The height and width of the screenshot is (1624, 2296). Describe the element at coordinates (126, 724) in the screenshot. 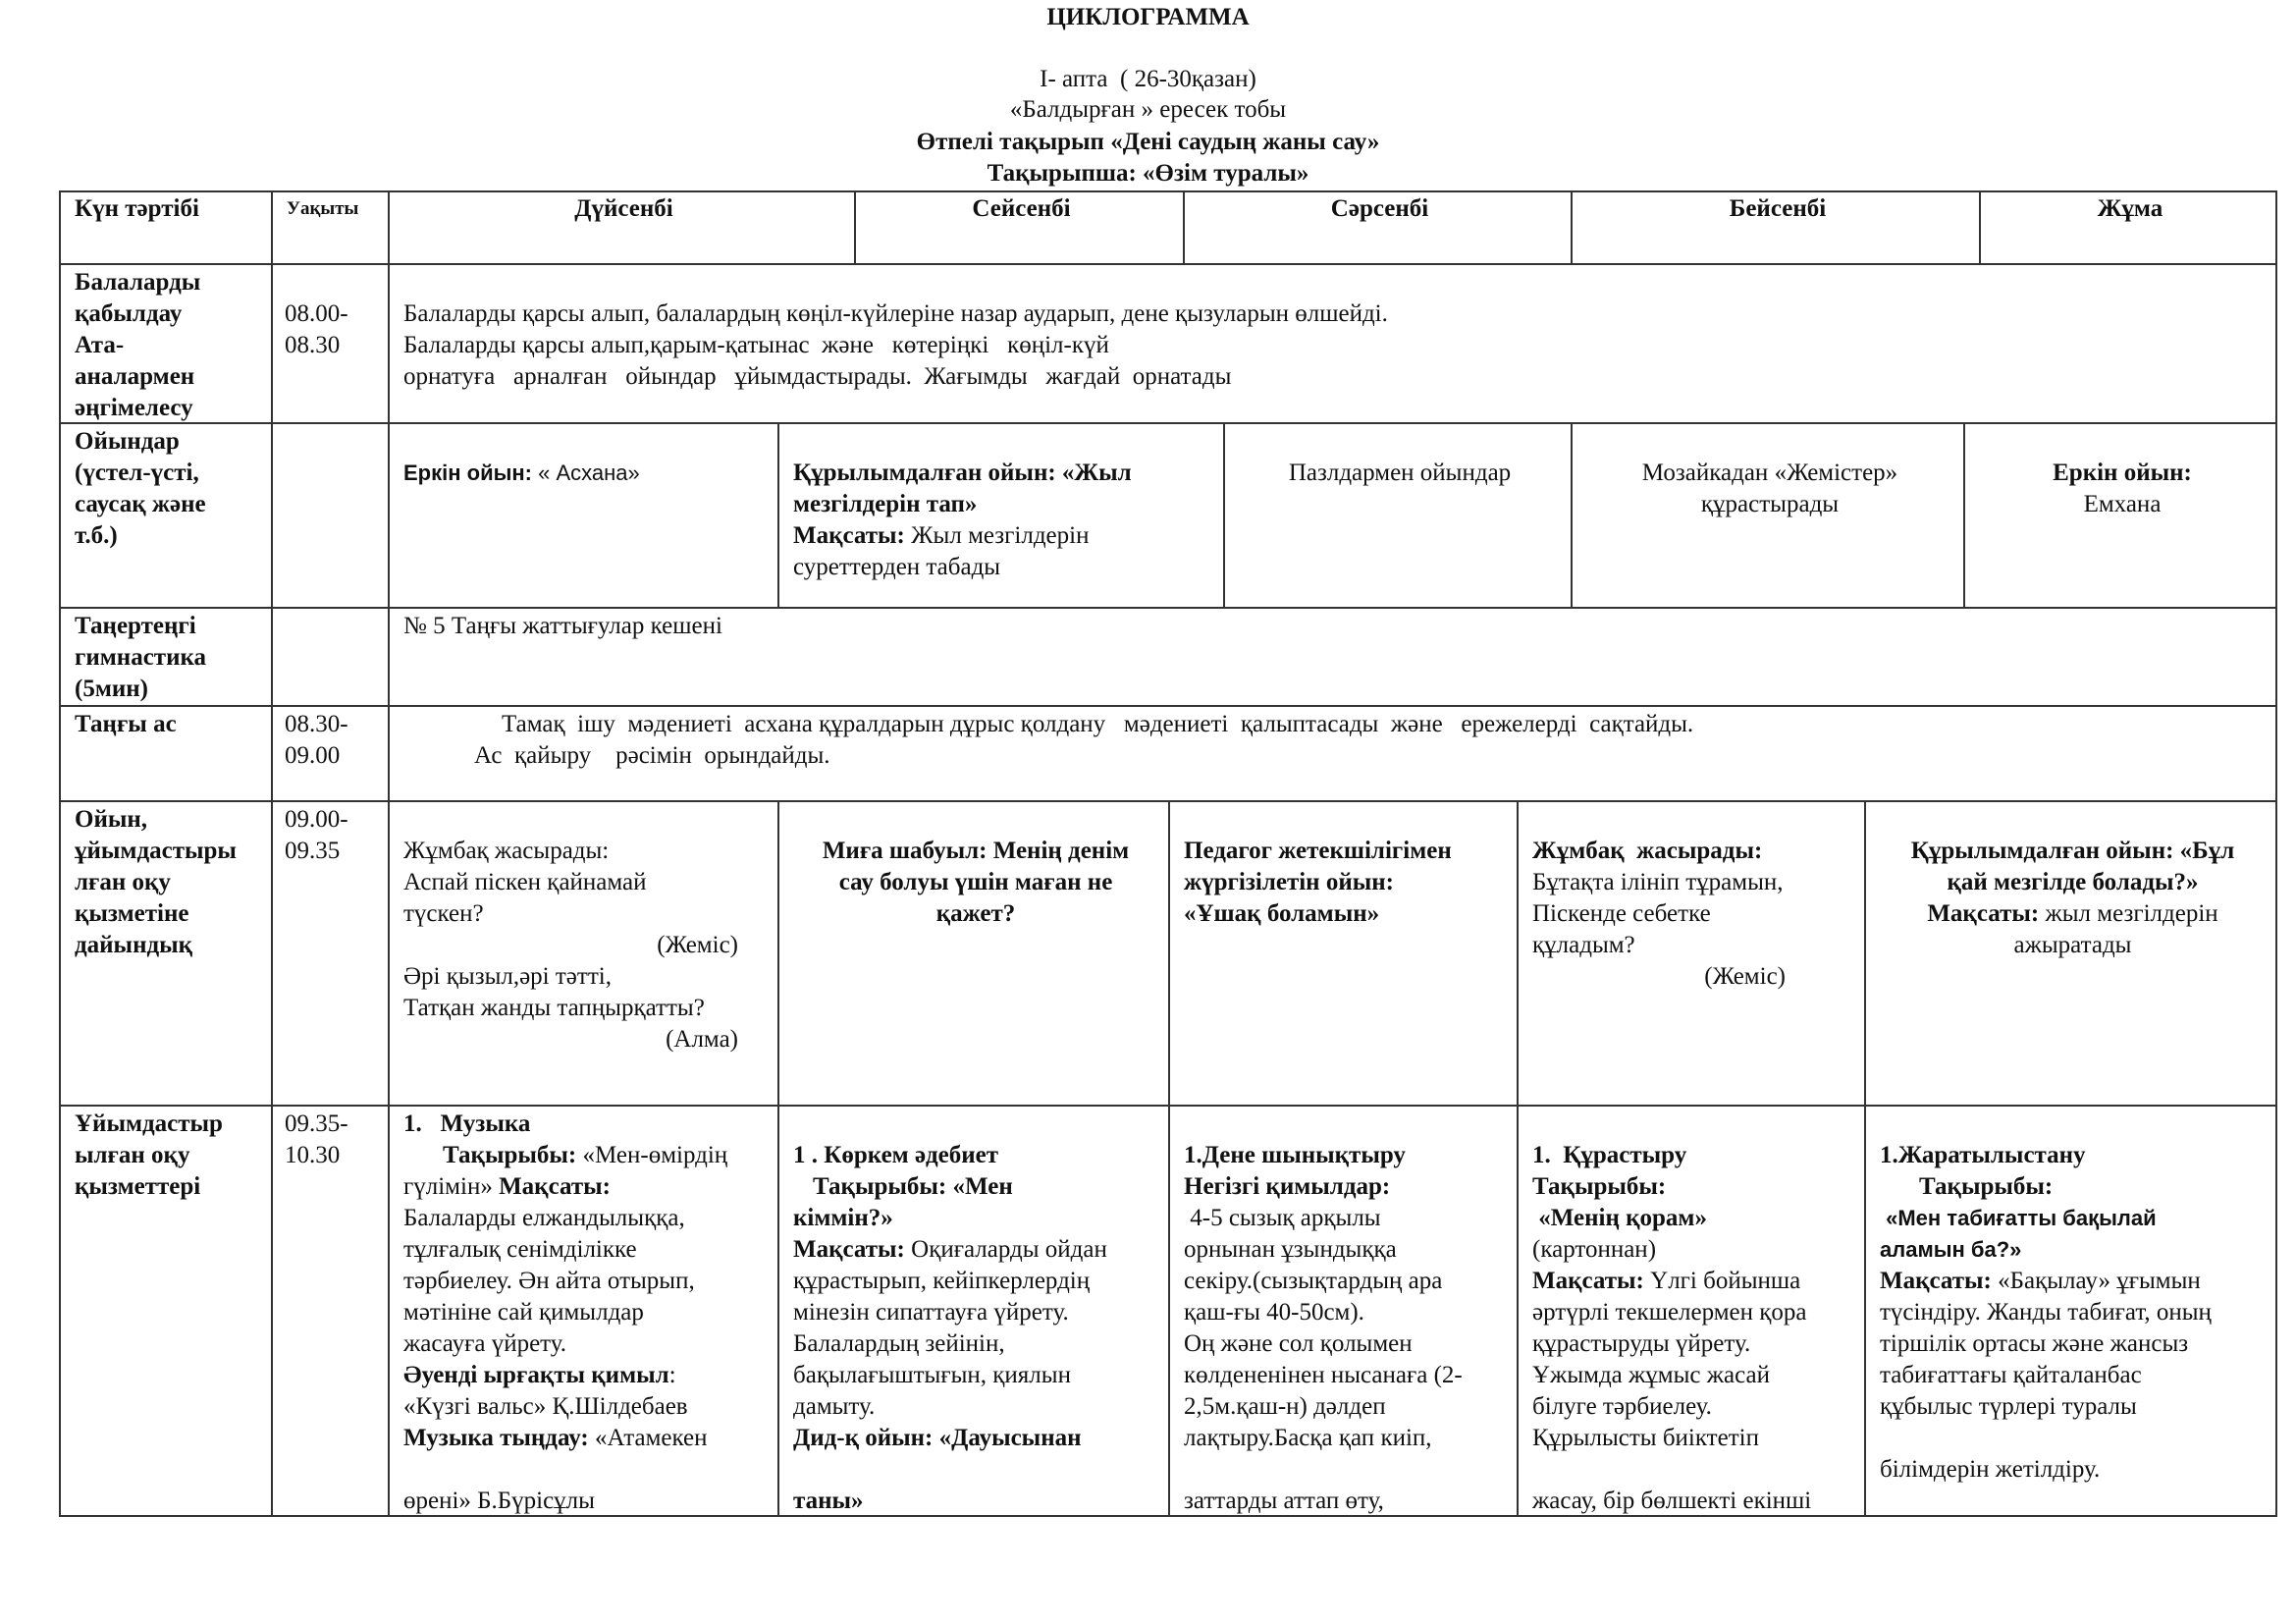

I see `row-label-line: Таңғы ас` at that location.